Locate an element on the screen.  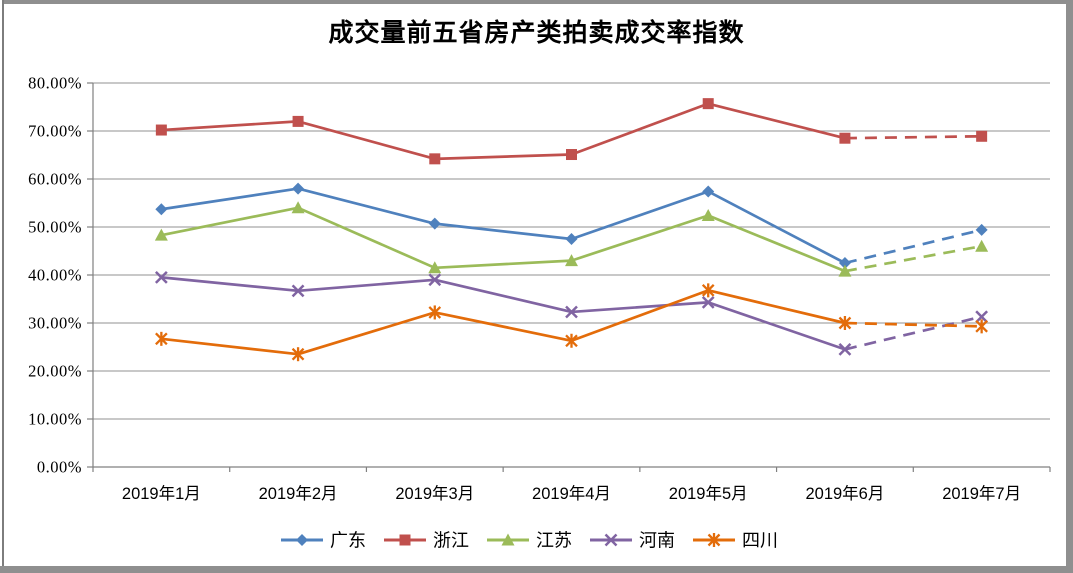
series-江苏 is located at coordinates (571, 239).